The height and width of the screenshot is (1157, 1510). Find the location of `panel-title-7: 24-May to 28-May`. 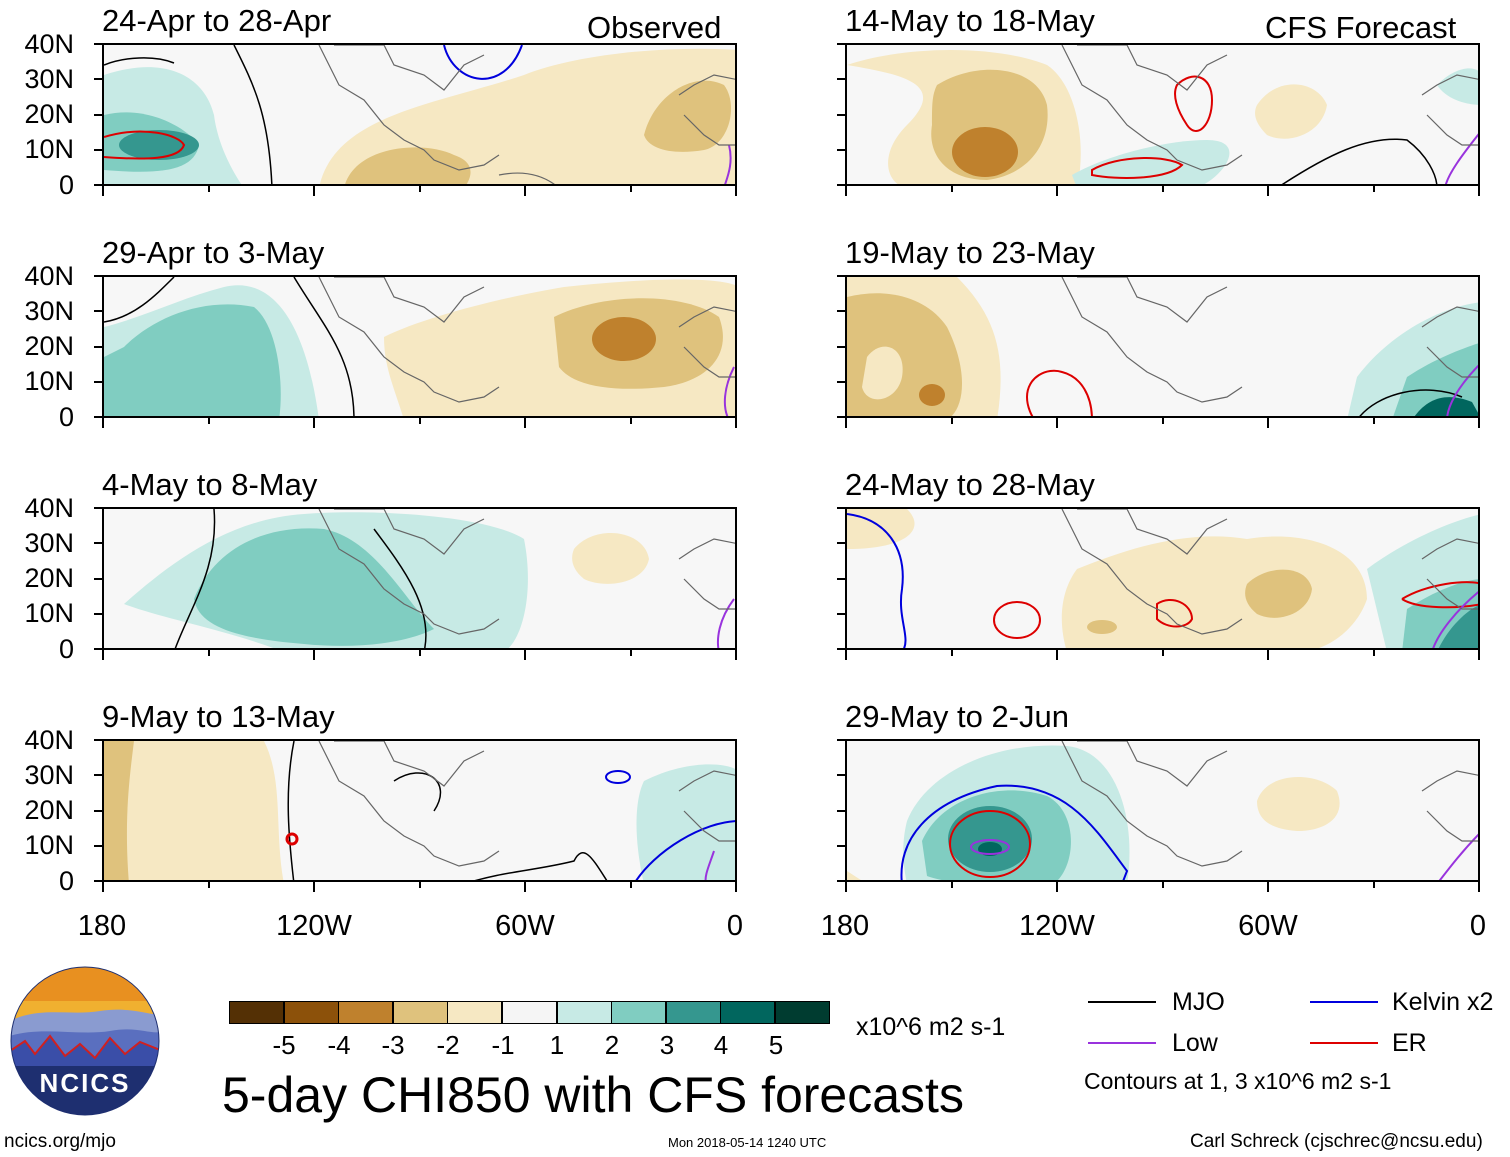

panel-title-7: 24-May to 28-May is located at coordinates (970, 484).